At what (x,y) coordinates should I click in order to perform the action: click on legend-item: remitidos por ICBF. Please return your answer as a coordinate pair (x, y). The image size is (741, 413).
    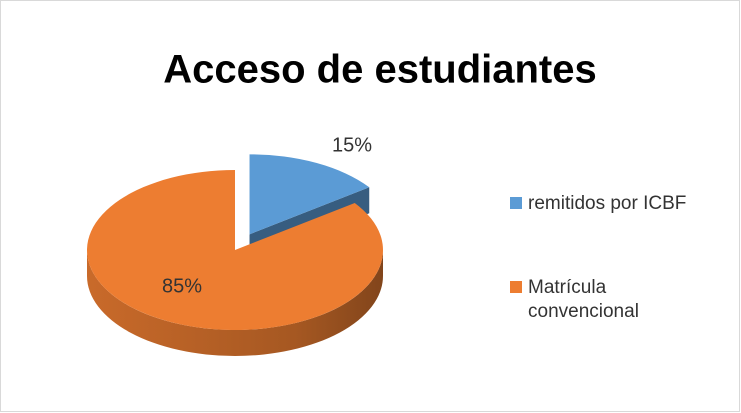
    Looking at the image, I should click on (620, 204).